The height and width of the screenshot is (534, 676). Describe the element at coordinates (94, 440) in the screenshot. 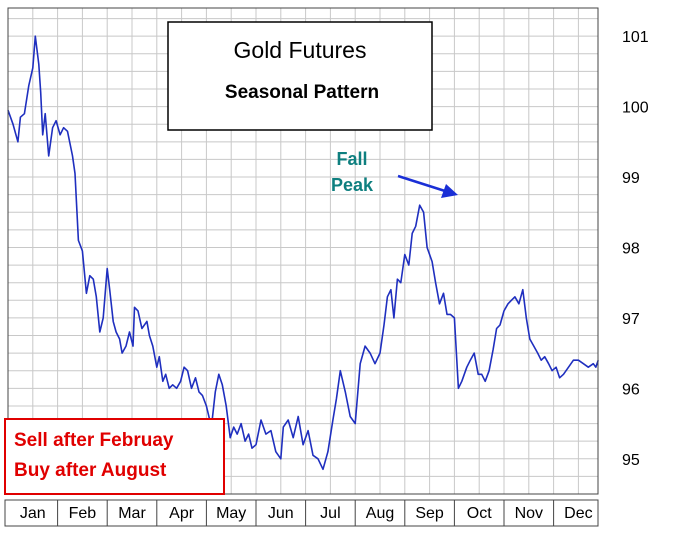

I see `note-line1: Sell after Februay` at that location.